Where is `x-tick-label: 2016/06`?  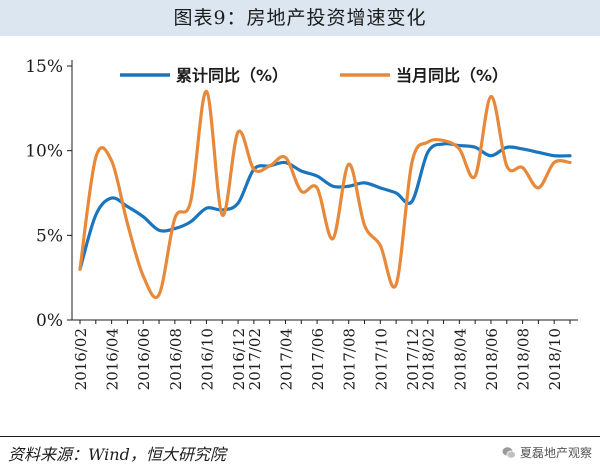 x-tick-label: 2016/06 is located at coordinates (144, 359).